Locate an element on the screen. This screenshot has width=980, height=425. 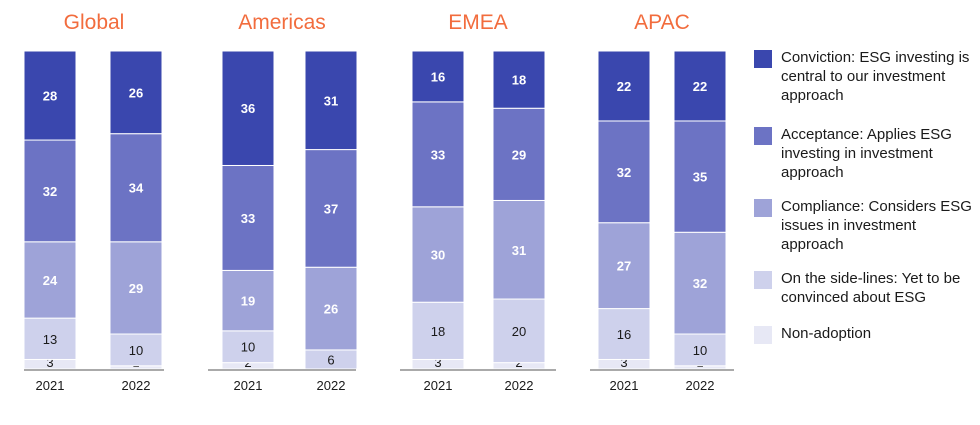
data-label-apac-2022-4: 22 is located at coordinates (700, 86).